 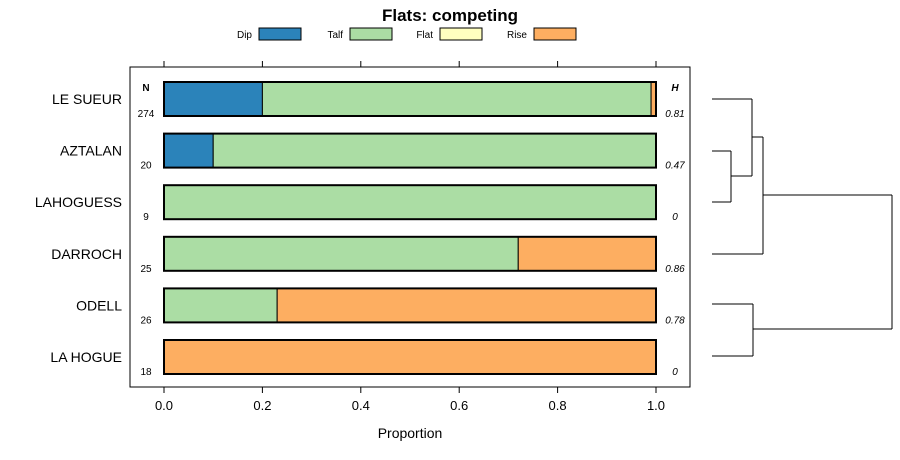 What do you see at coordinates (86, 357) in the screenshot?
I see `category-label: LA HOGUE` at bounding box center [86, 357].